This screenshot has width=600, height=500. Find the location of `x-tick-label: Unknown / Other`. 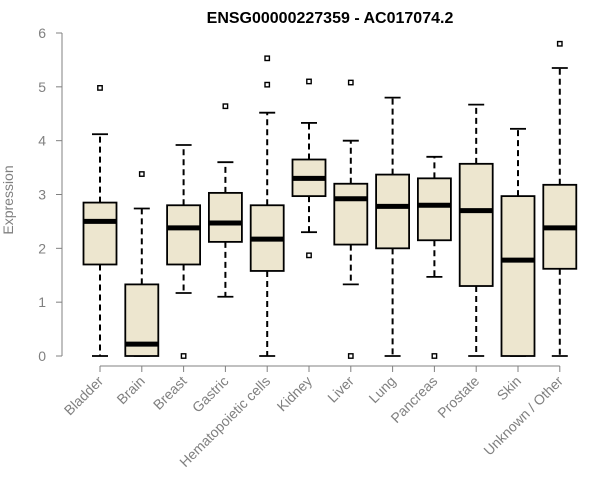

x-tick-label: Unknown / Other is located at coordinates (523, 416).